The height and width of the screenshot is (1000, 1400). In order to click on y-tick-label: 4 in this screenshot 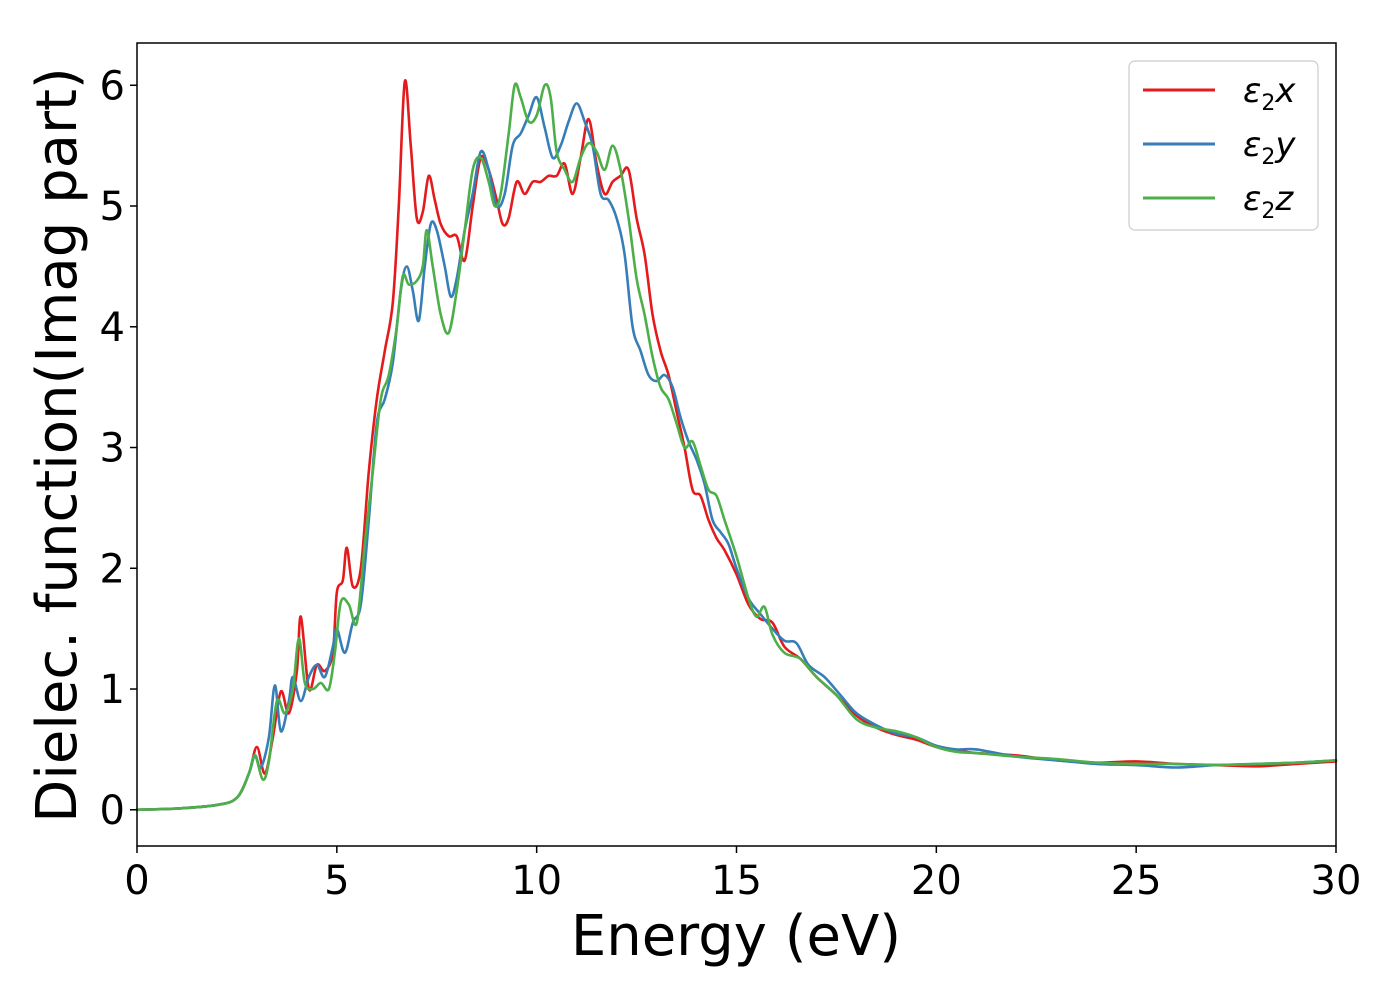, I will do `click(112, 328)`.